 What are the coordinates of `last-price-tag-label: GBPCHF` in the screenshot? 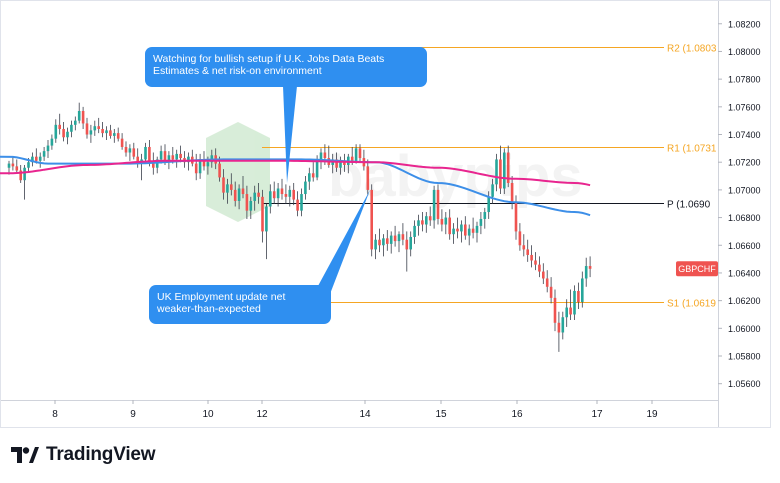 It's located at (697, 269).